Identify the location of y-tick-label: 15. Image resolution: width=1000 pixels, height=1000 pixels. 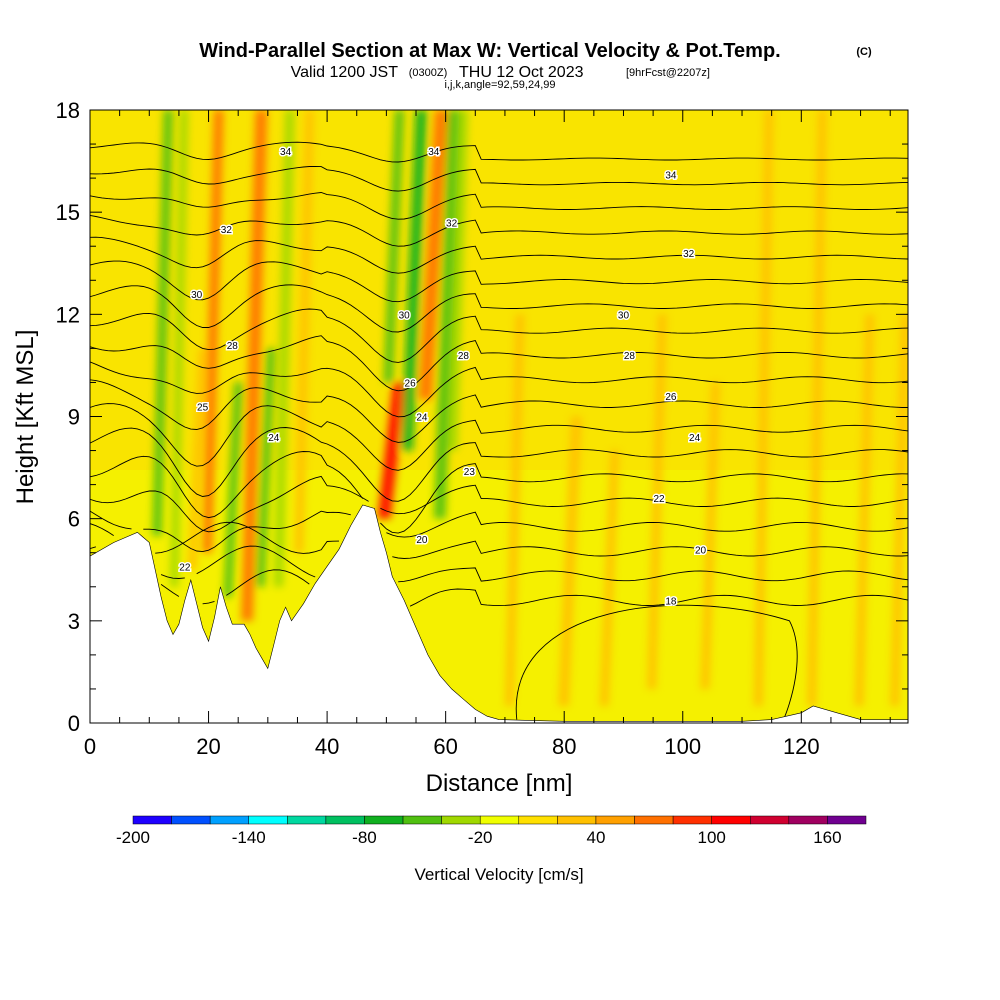
(68, 212).